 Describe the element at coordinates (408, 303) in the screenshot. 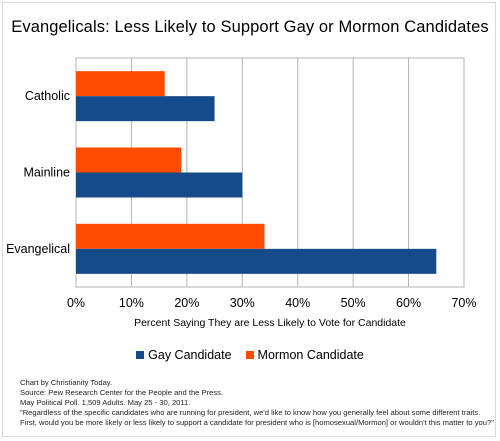

I see `x-tick-label: 60%` at that location.